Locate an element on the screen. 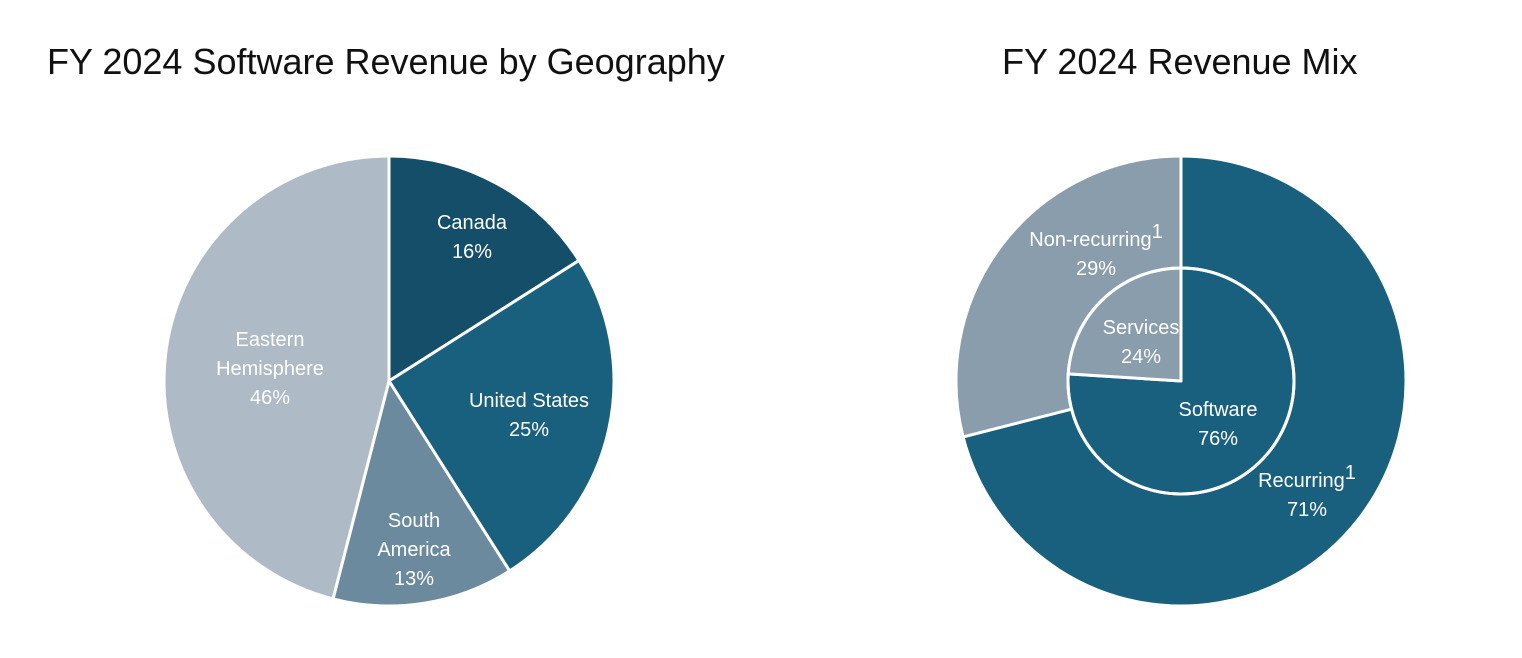 Image resolution: width=1522 pixels, height=658 pixels. slice-label-software: Software is located at coordinates (1218, 410).